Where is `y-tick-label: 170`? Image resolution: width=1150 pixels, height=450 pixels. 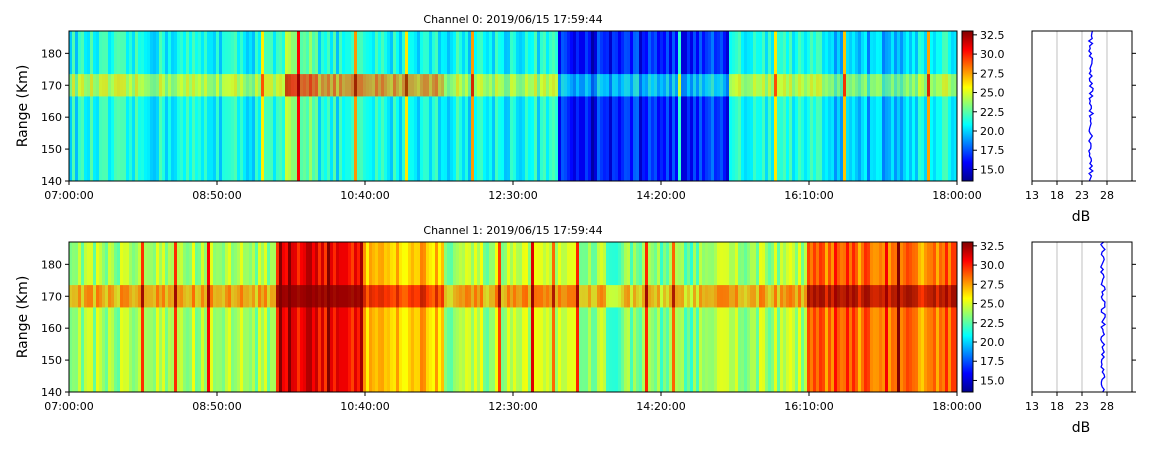 y-tick-label: 170 is located at coordinates (51, 85).